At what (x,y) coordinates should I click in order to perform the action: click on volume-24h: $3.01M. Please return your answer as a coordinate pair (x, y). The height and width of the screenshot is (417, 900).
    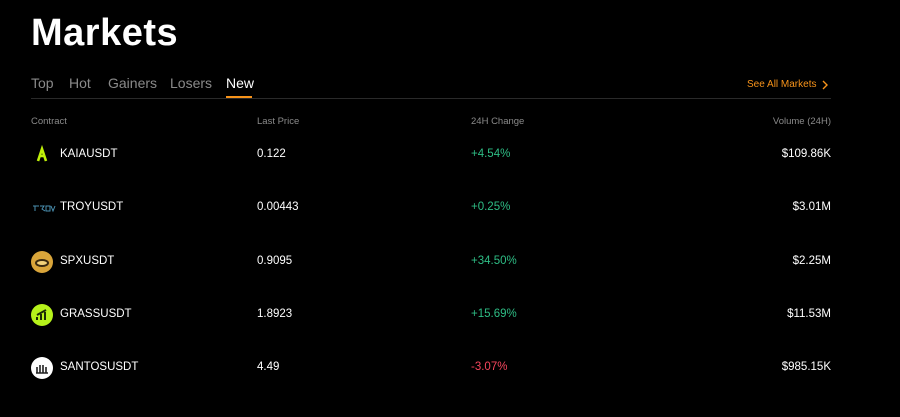
    Looking at the image, I should click on (811, 207).